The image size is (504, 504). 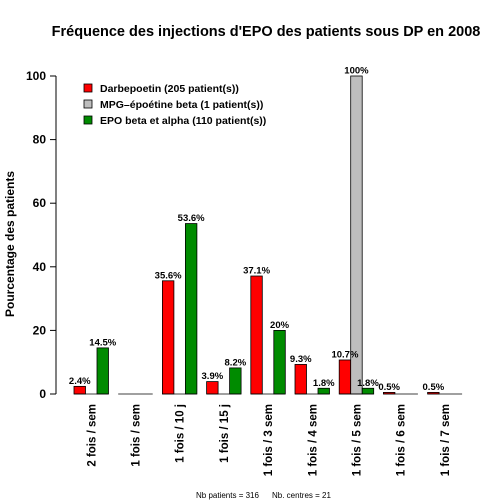 What do you see at coordinates (301, 495) in the screenshot?
I see `footer-centres: Nb. centres = 21` at bounding box center [301, 495].